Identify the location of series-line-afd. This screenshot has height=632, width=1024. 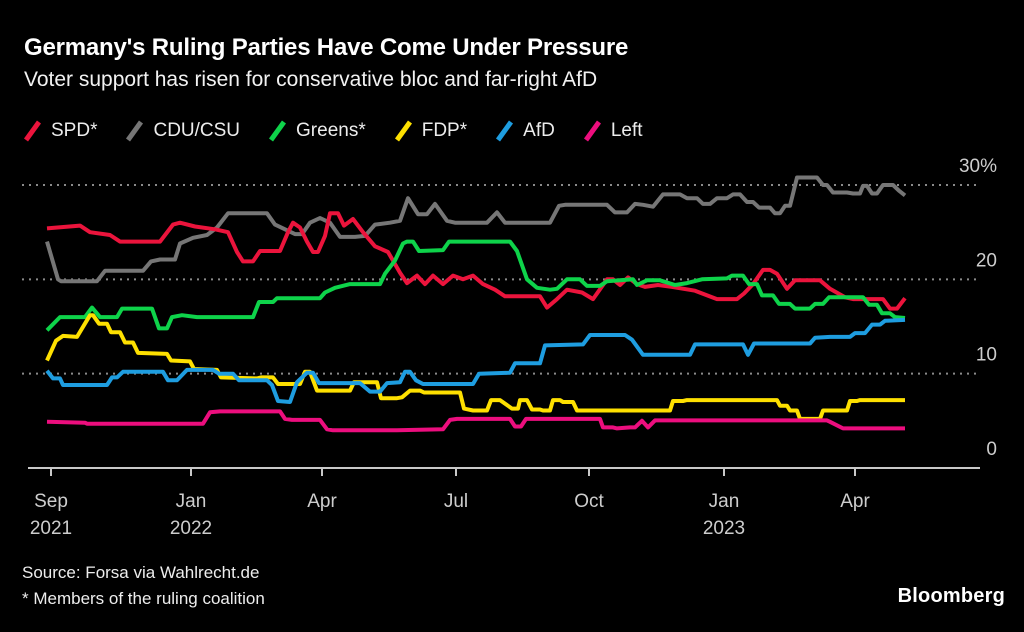
(475, 360).